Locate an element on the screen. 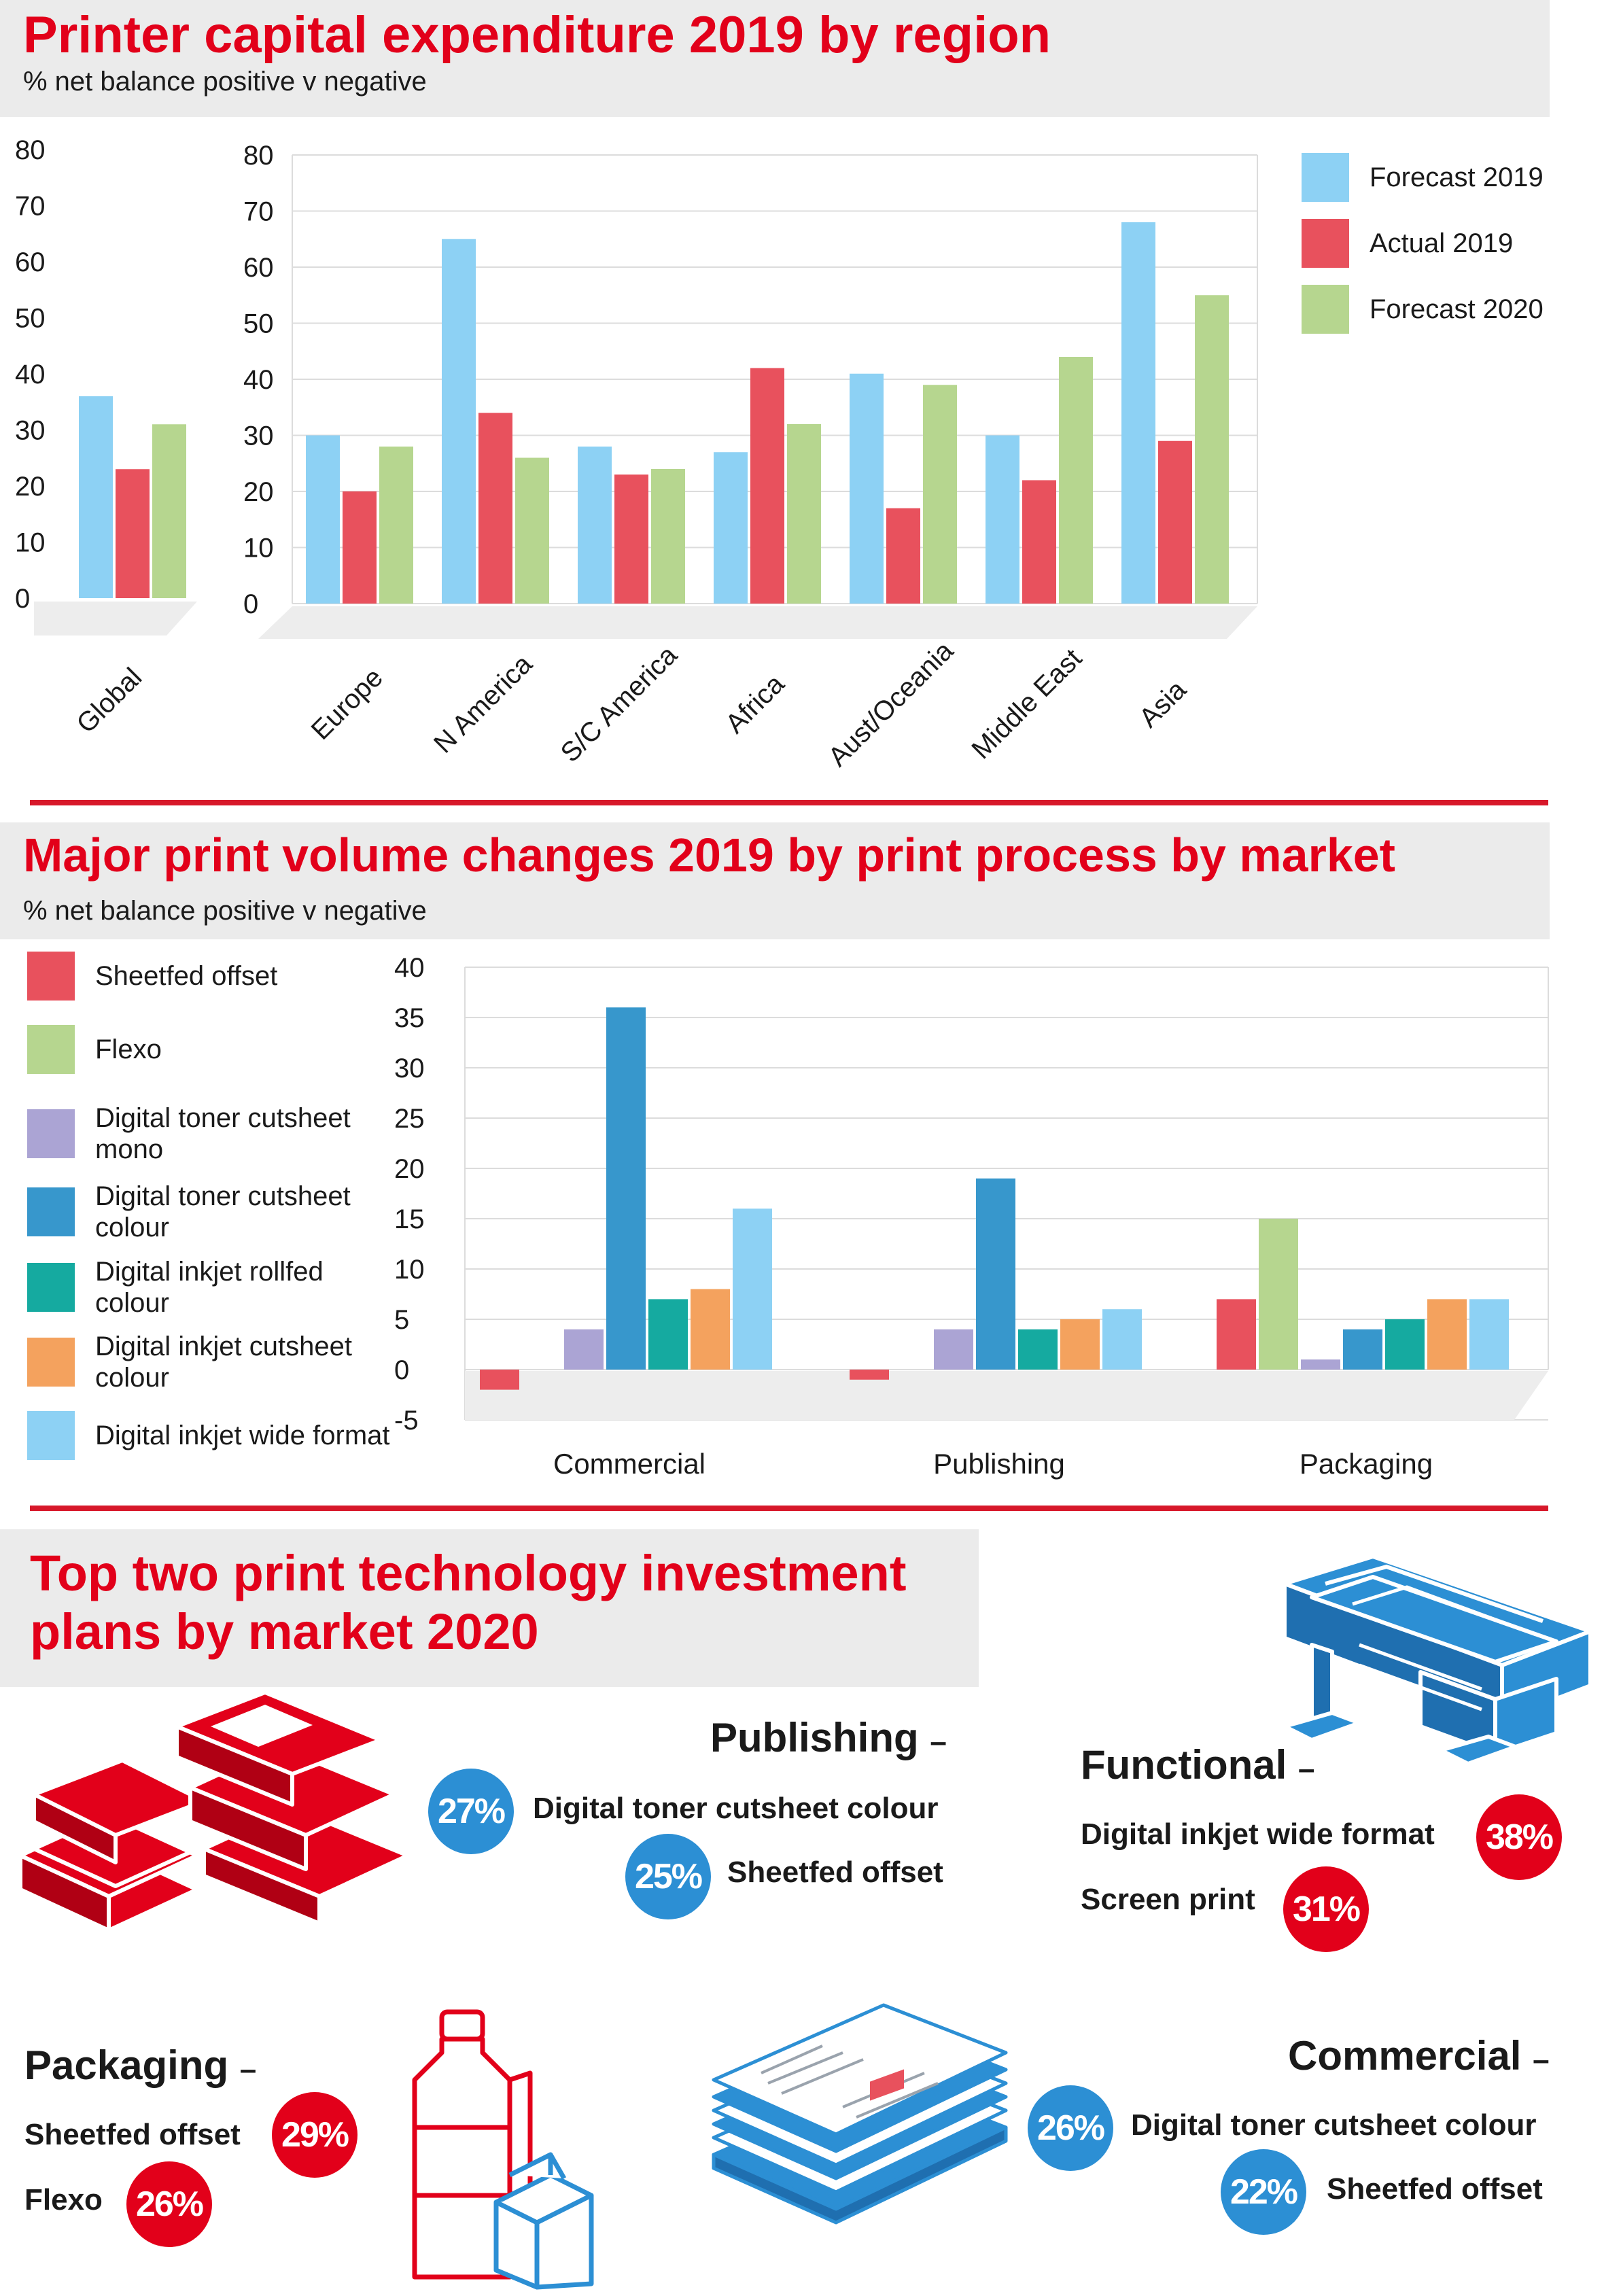 Image resolution: width=1604 pixels, height=2296 pixels. x-tick-label: Africa is located at coordinates (755, 704).